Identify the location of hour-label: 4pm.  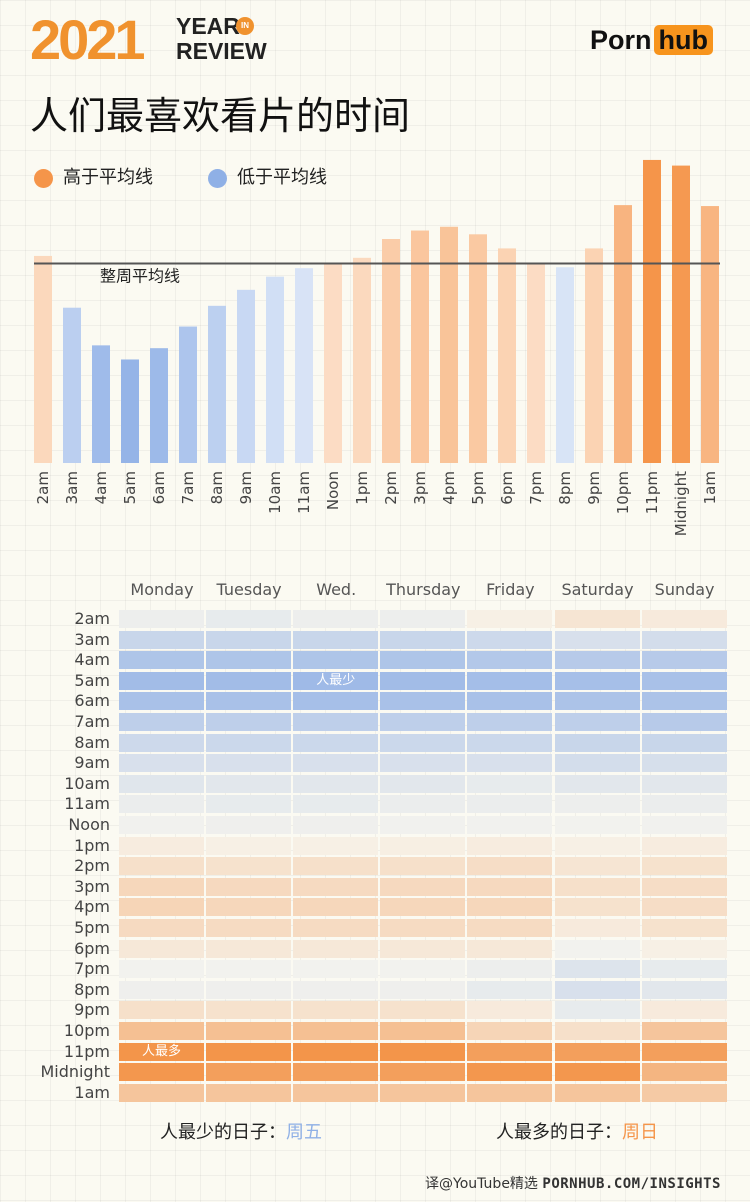
(92, 907).